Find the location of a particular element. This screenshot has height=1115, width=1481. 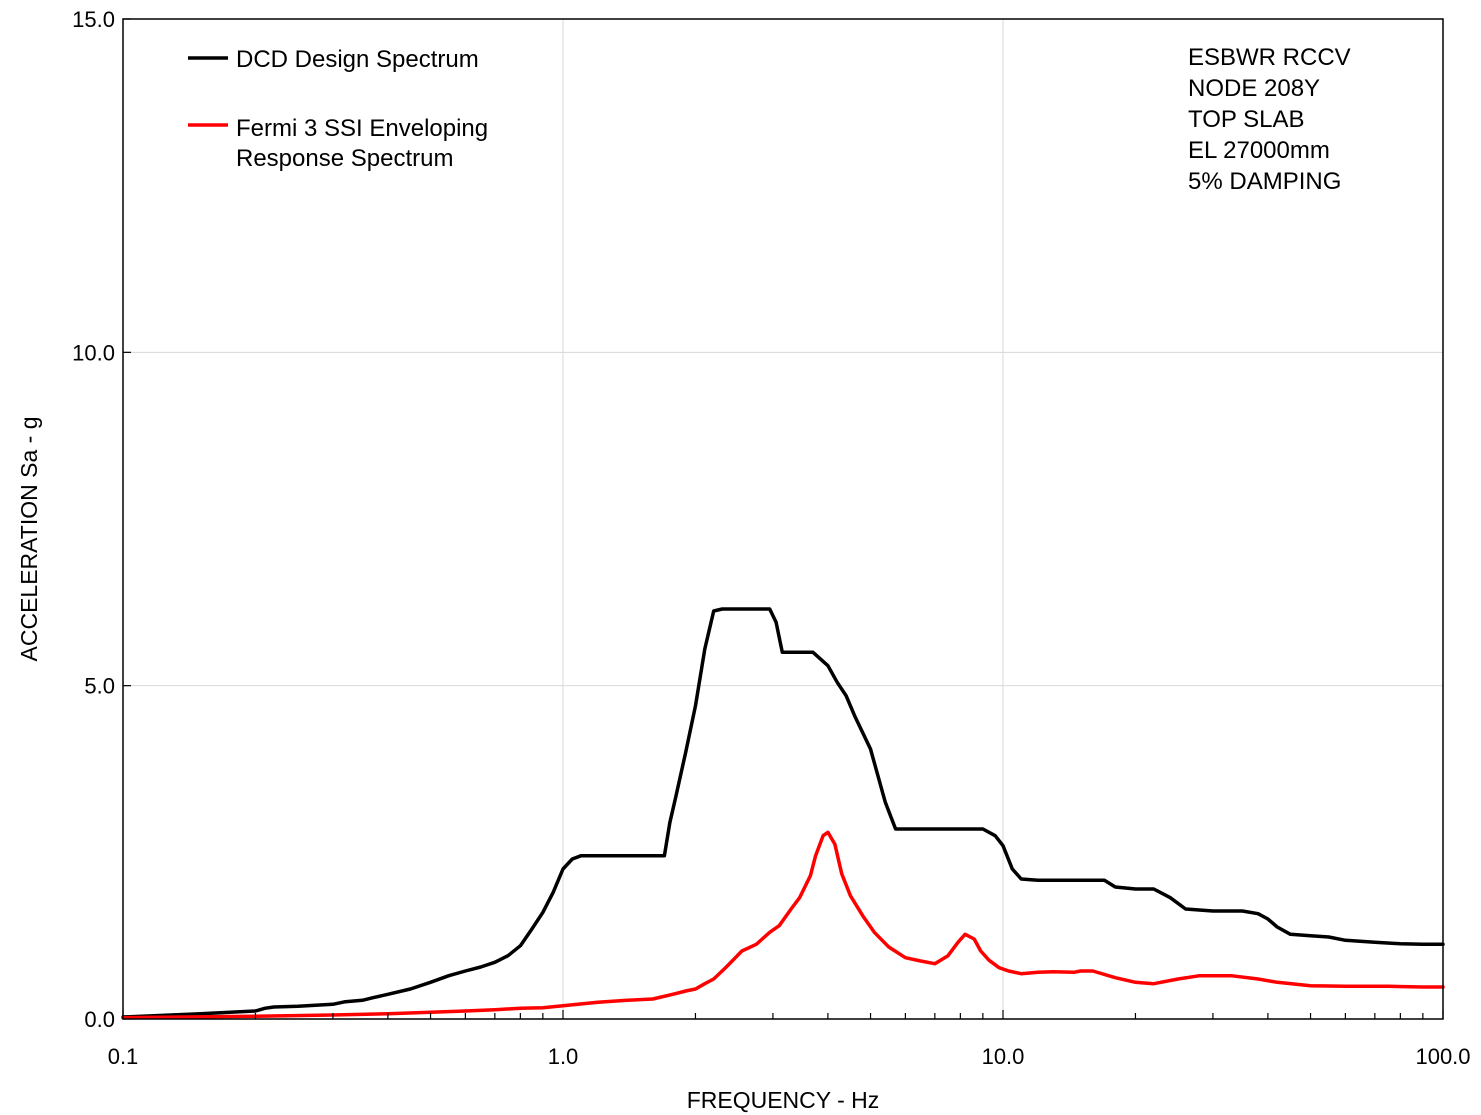

y-tick-label: 10.0 is located at coordinates (93, 352).